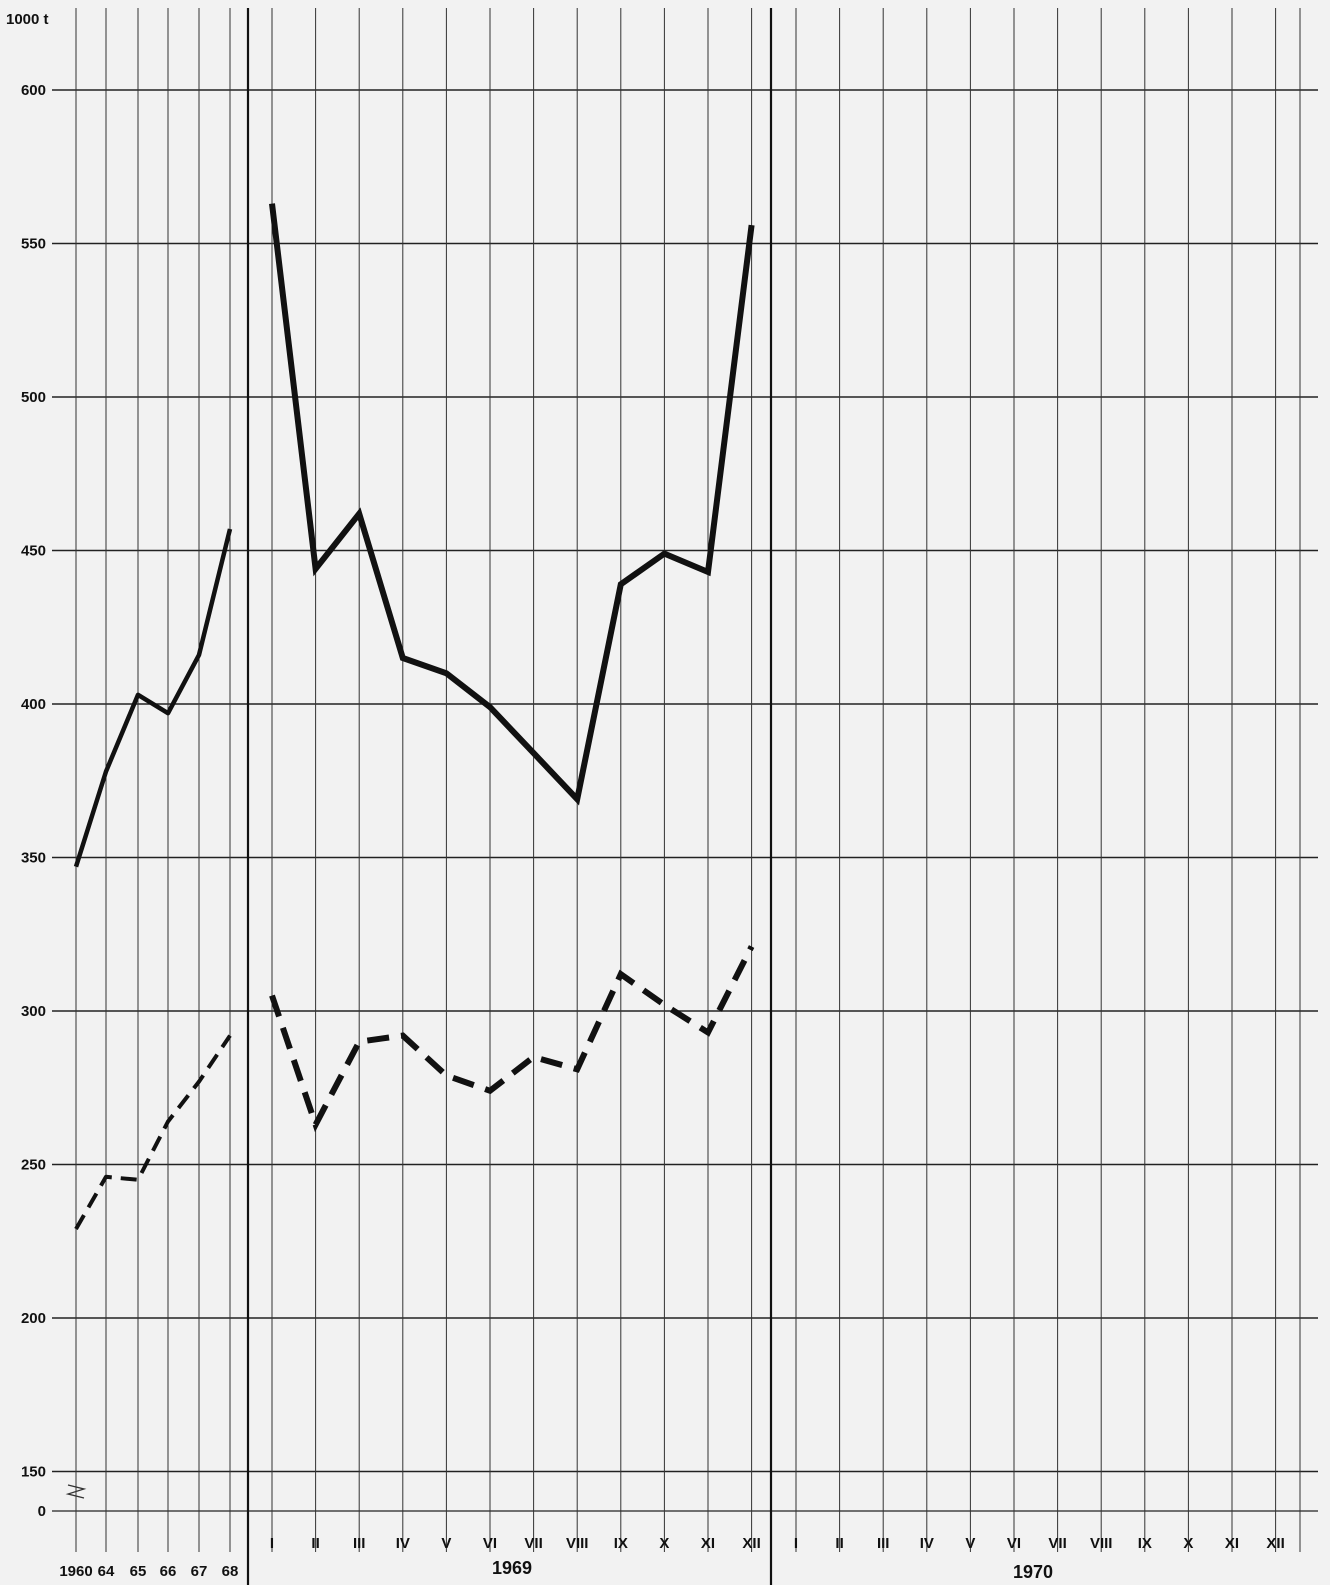 The width and height of the screenshot is (1330, 1585). I want to click on x-tick-label-1970: XII, so click(1275, 1543).